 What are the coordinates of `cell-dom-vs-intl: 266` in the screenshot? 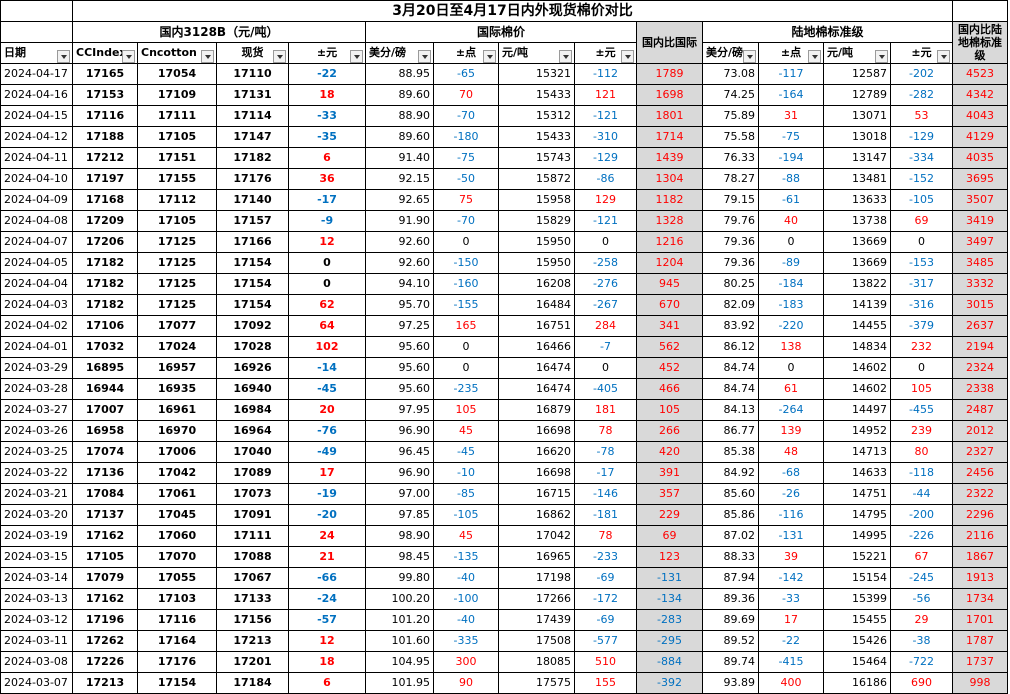 It's located at (669, 431).